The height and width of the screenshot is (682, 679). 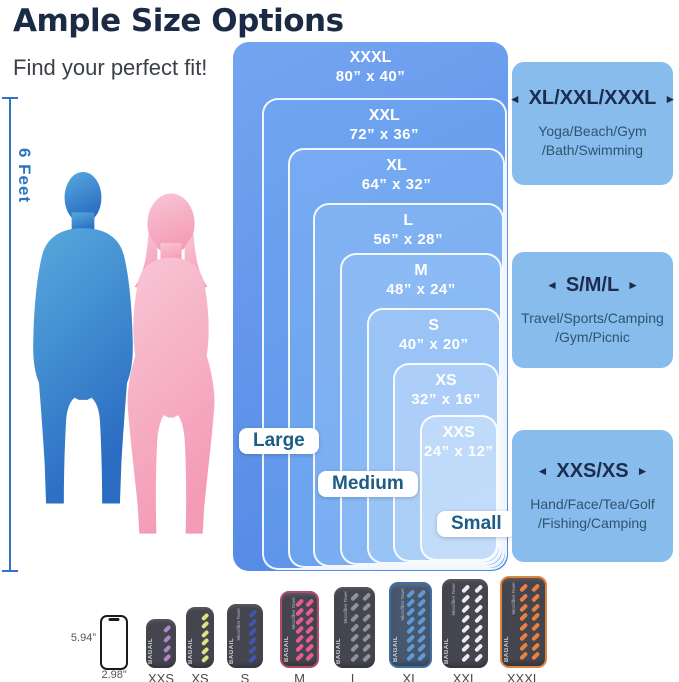 What do you see at coordinates (160, 676) in the screenshot?
I see `towel-size-label: XXS` at bounding box center [160, 676].